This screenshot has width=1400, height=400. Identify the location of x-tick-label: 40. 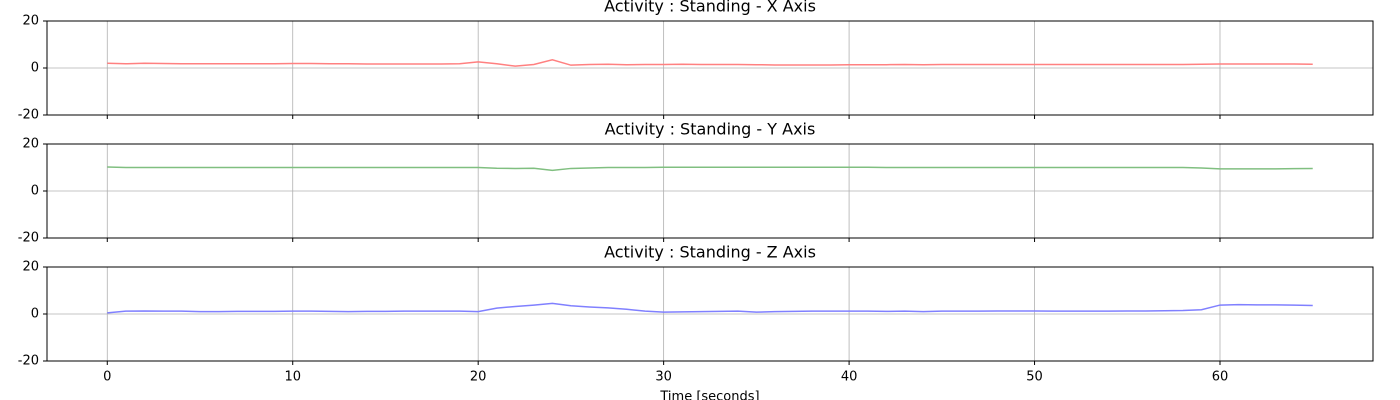
(849, 377).